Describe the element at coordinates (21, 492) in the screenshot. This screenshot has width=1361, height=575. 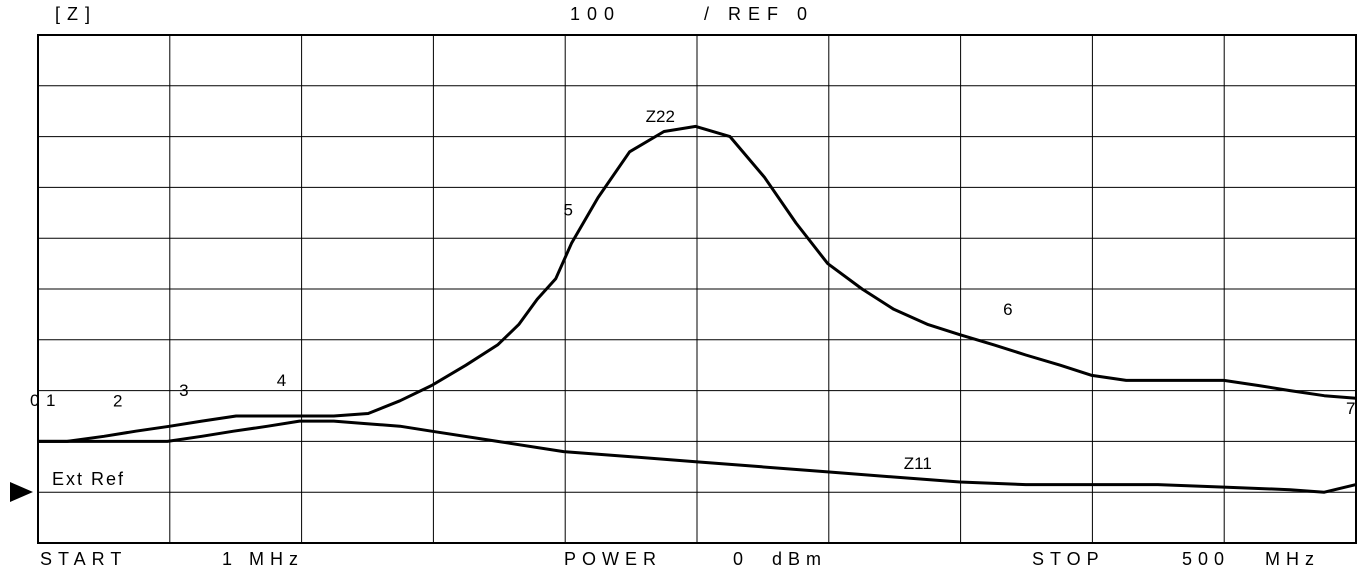
I see `triangle-right-icon` at that location.